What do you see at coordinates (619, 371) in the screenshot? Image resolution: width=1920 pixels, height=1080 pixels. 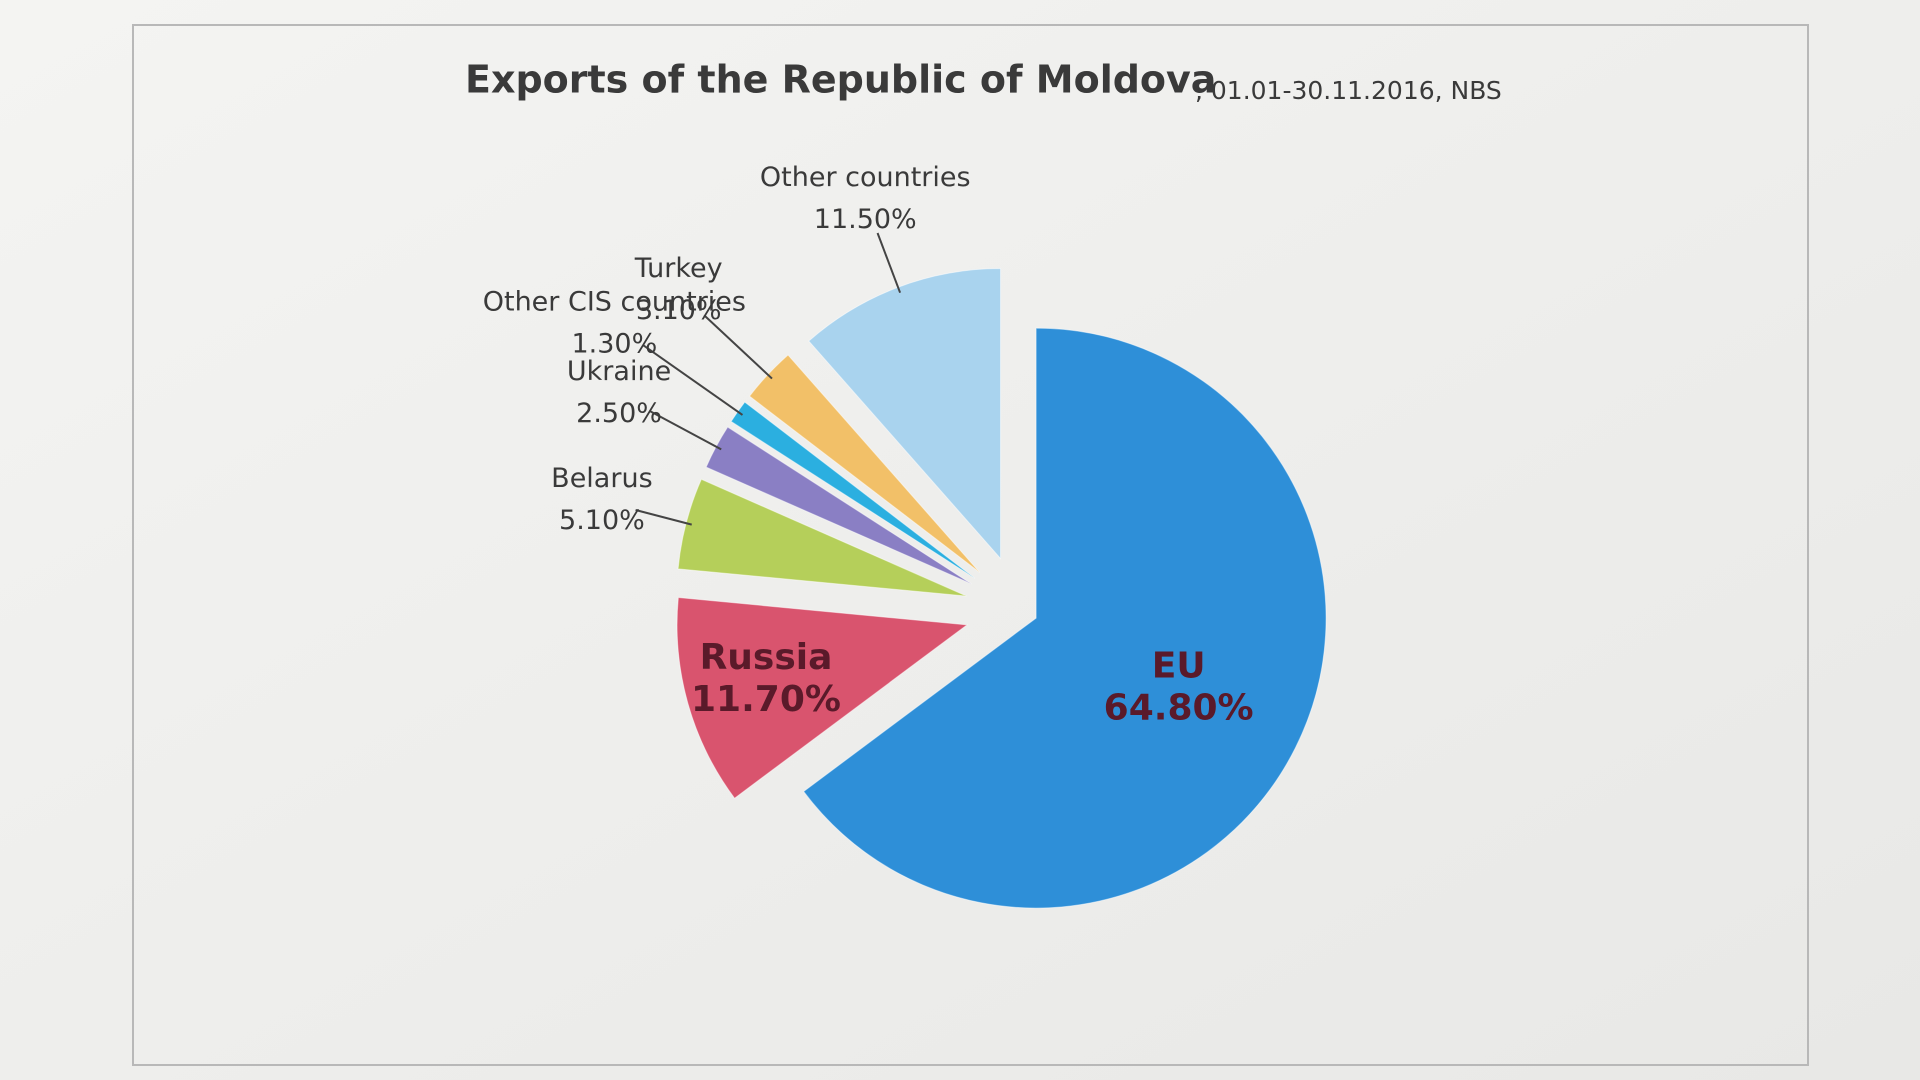 I see `slice-label: Ukraine` at bounding box center [619, 371].